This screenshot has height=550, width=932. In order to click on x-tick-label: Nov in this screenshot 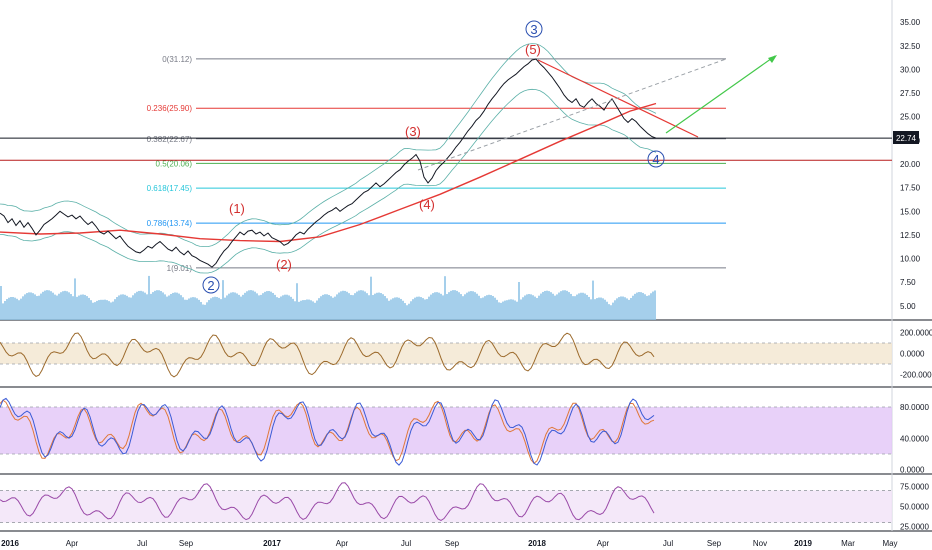, I will do `click(760, 543)`.